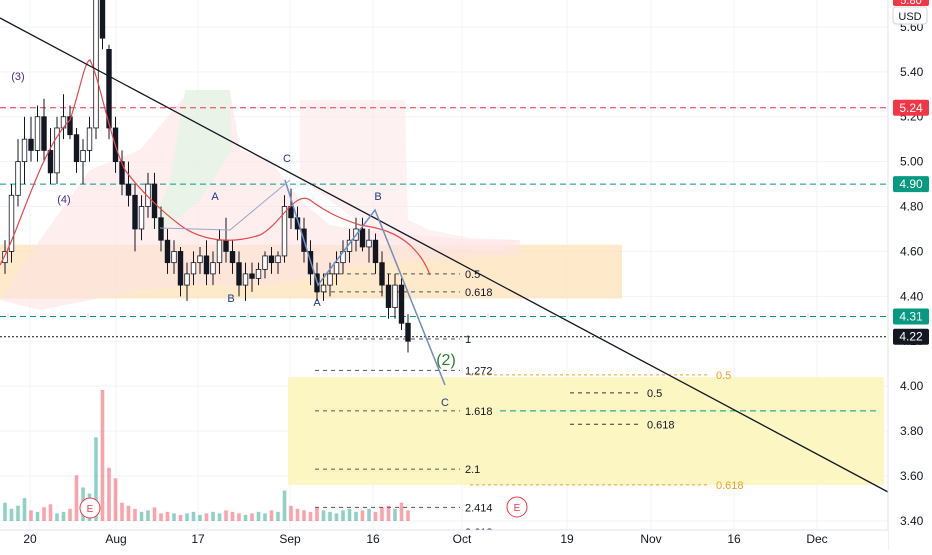 Image resolution: width=932 pixels, height=555 pixels. I want to click on fib-orange-label: 0.618, so click(730, 486).